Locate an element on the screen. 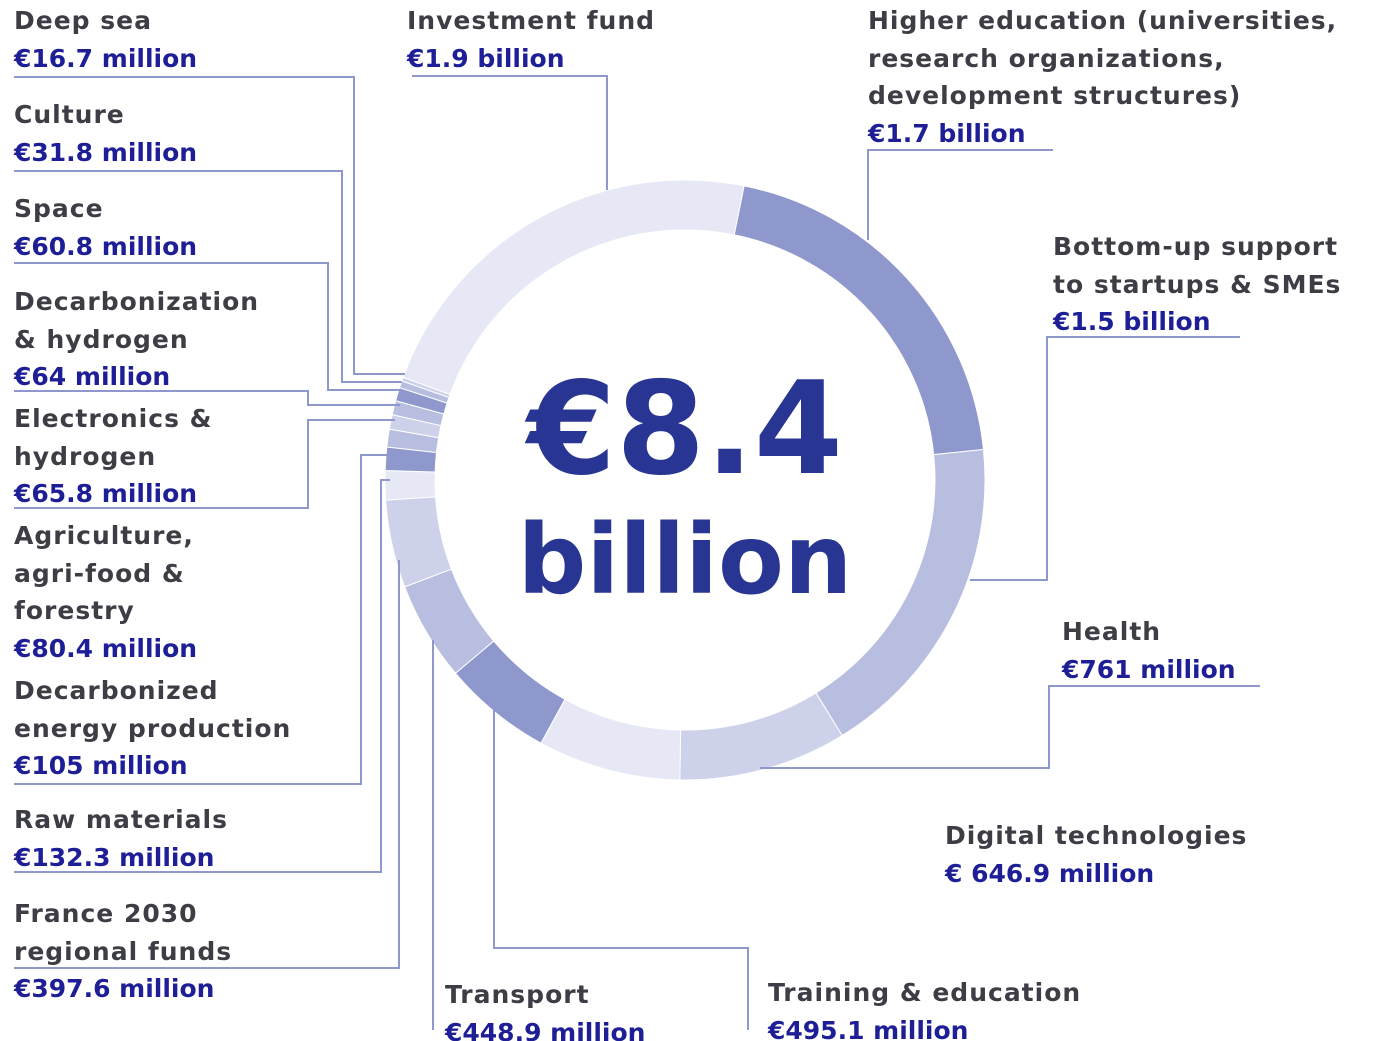  slice-label: Training & education €495.1 million is located at coordinates (968, 1007).